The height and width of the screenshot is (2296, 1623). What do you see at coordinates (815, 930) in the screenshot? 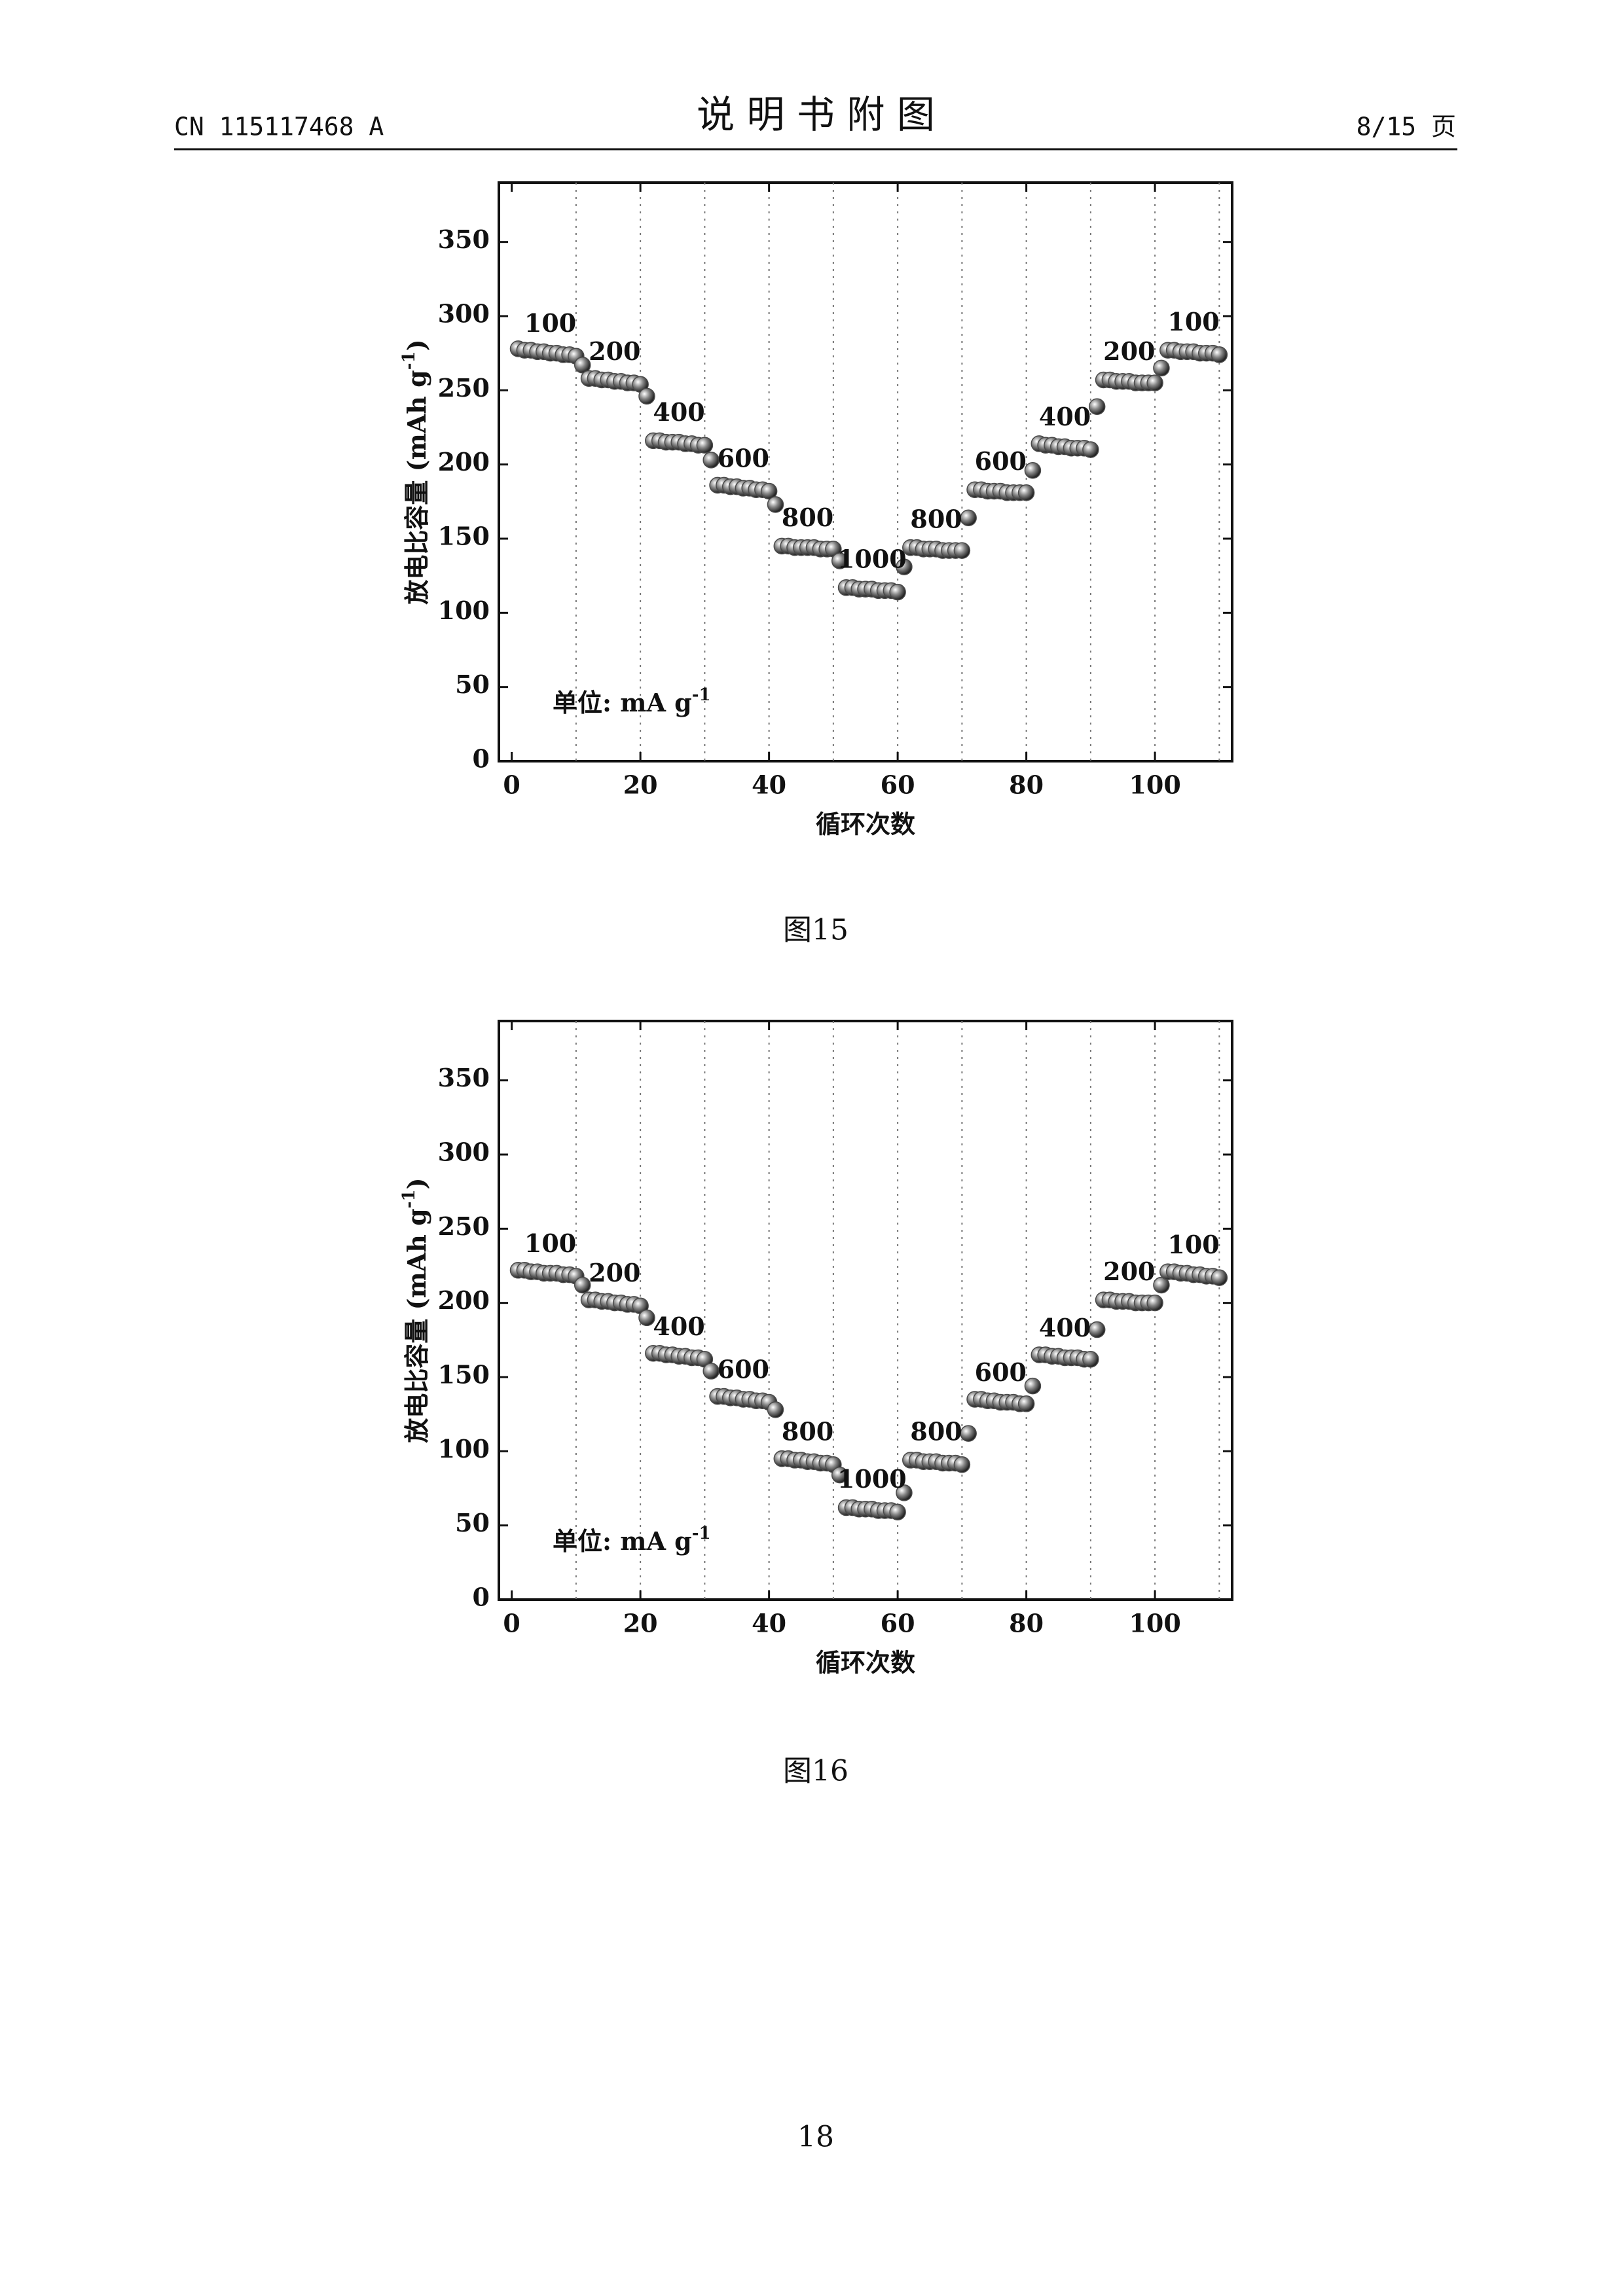
I see `figure-caption: 图15` at bounding box center [815, 930].